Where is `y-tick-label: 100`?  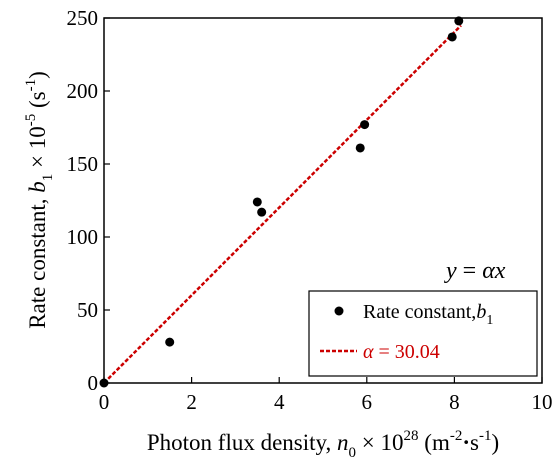
y-tick-label: 100 is located at coordinates (83, 237).